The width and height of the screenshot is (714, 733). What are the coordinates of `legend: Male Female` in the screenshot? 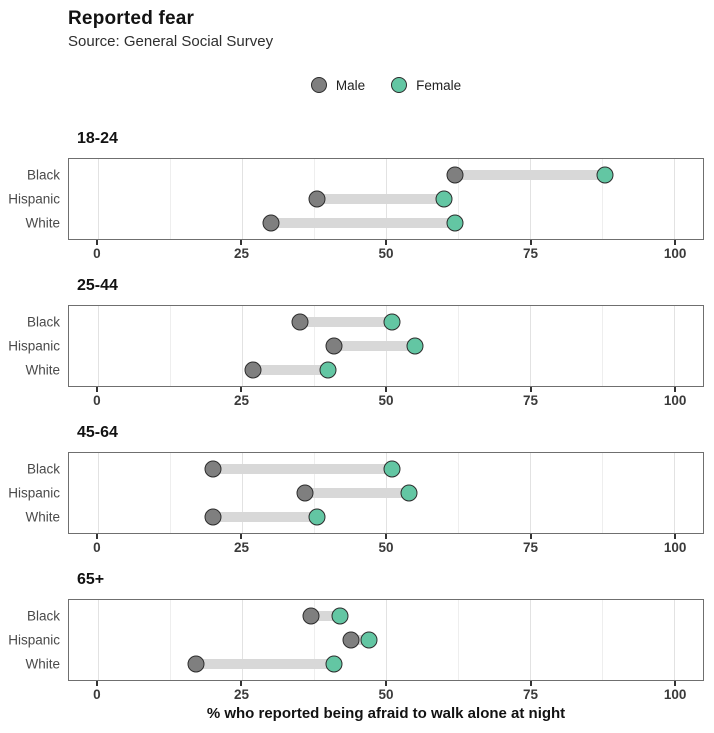 It's located at (386, 85).